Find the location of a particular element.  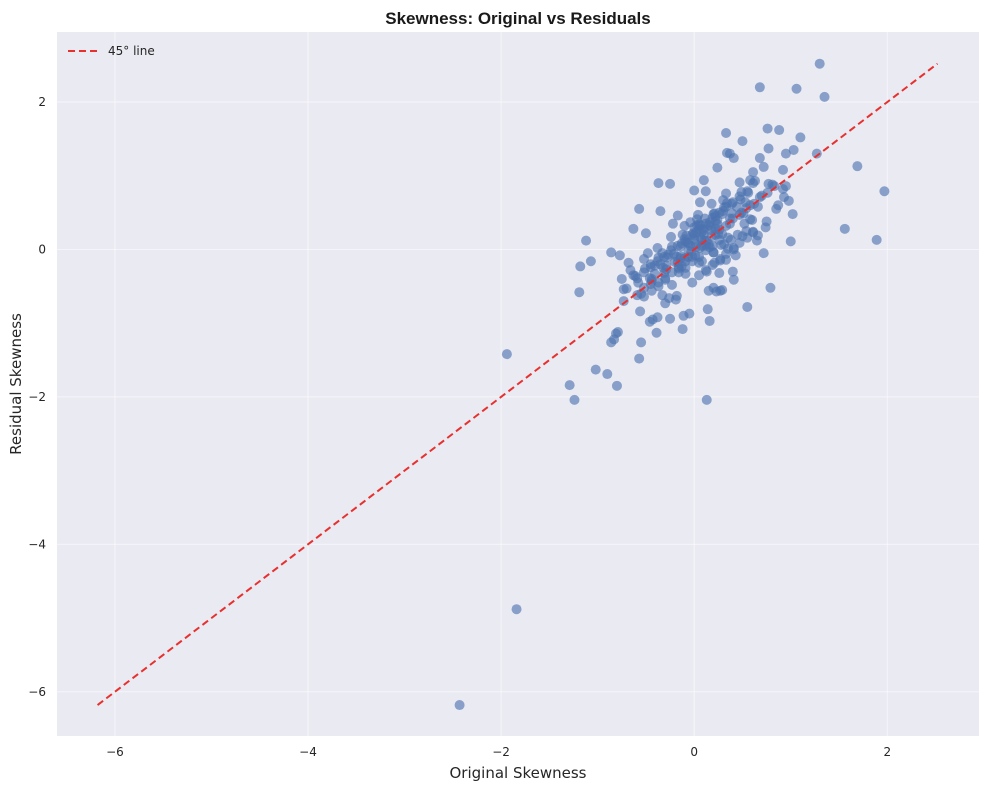

x-axis-label: Original Skewness is located at coordinates (518, 773).